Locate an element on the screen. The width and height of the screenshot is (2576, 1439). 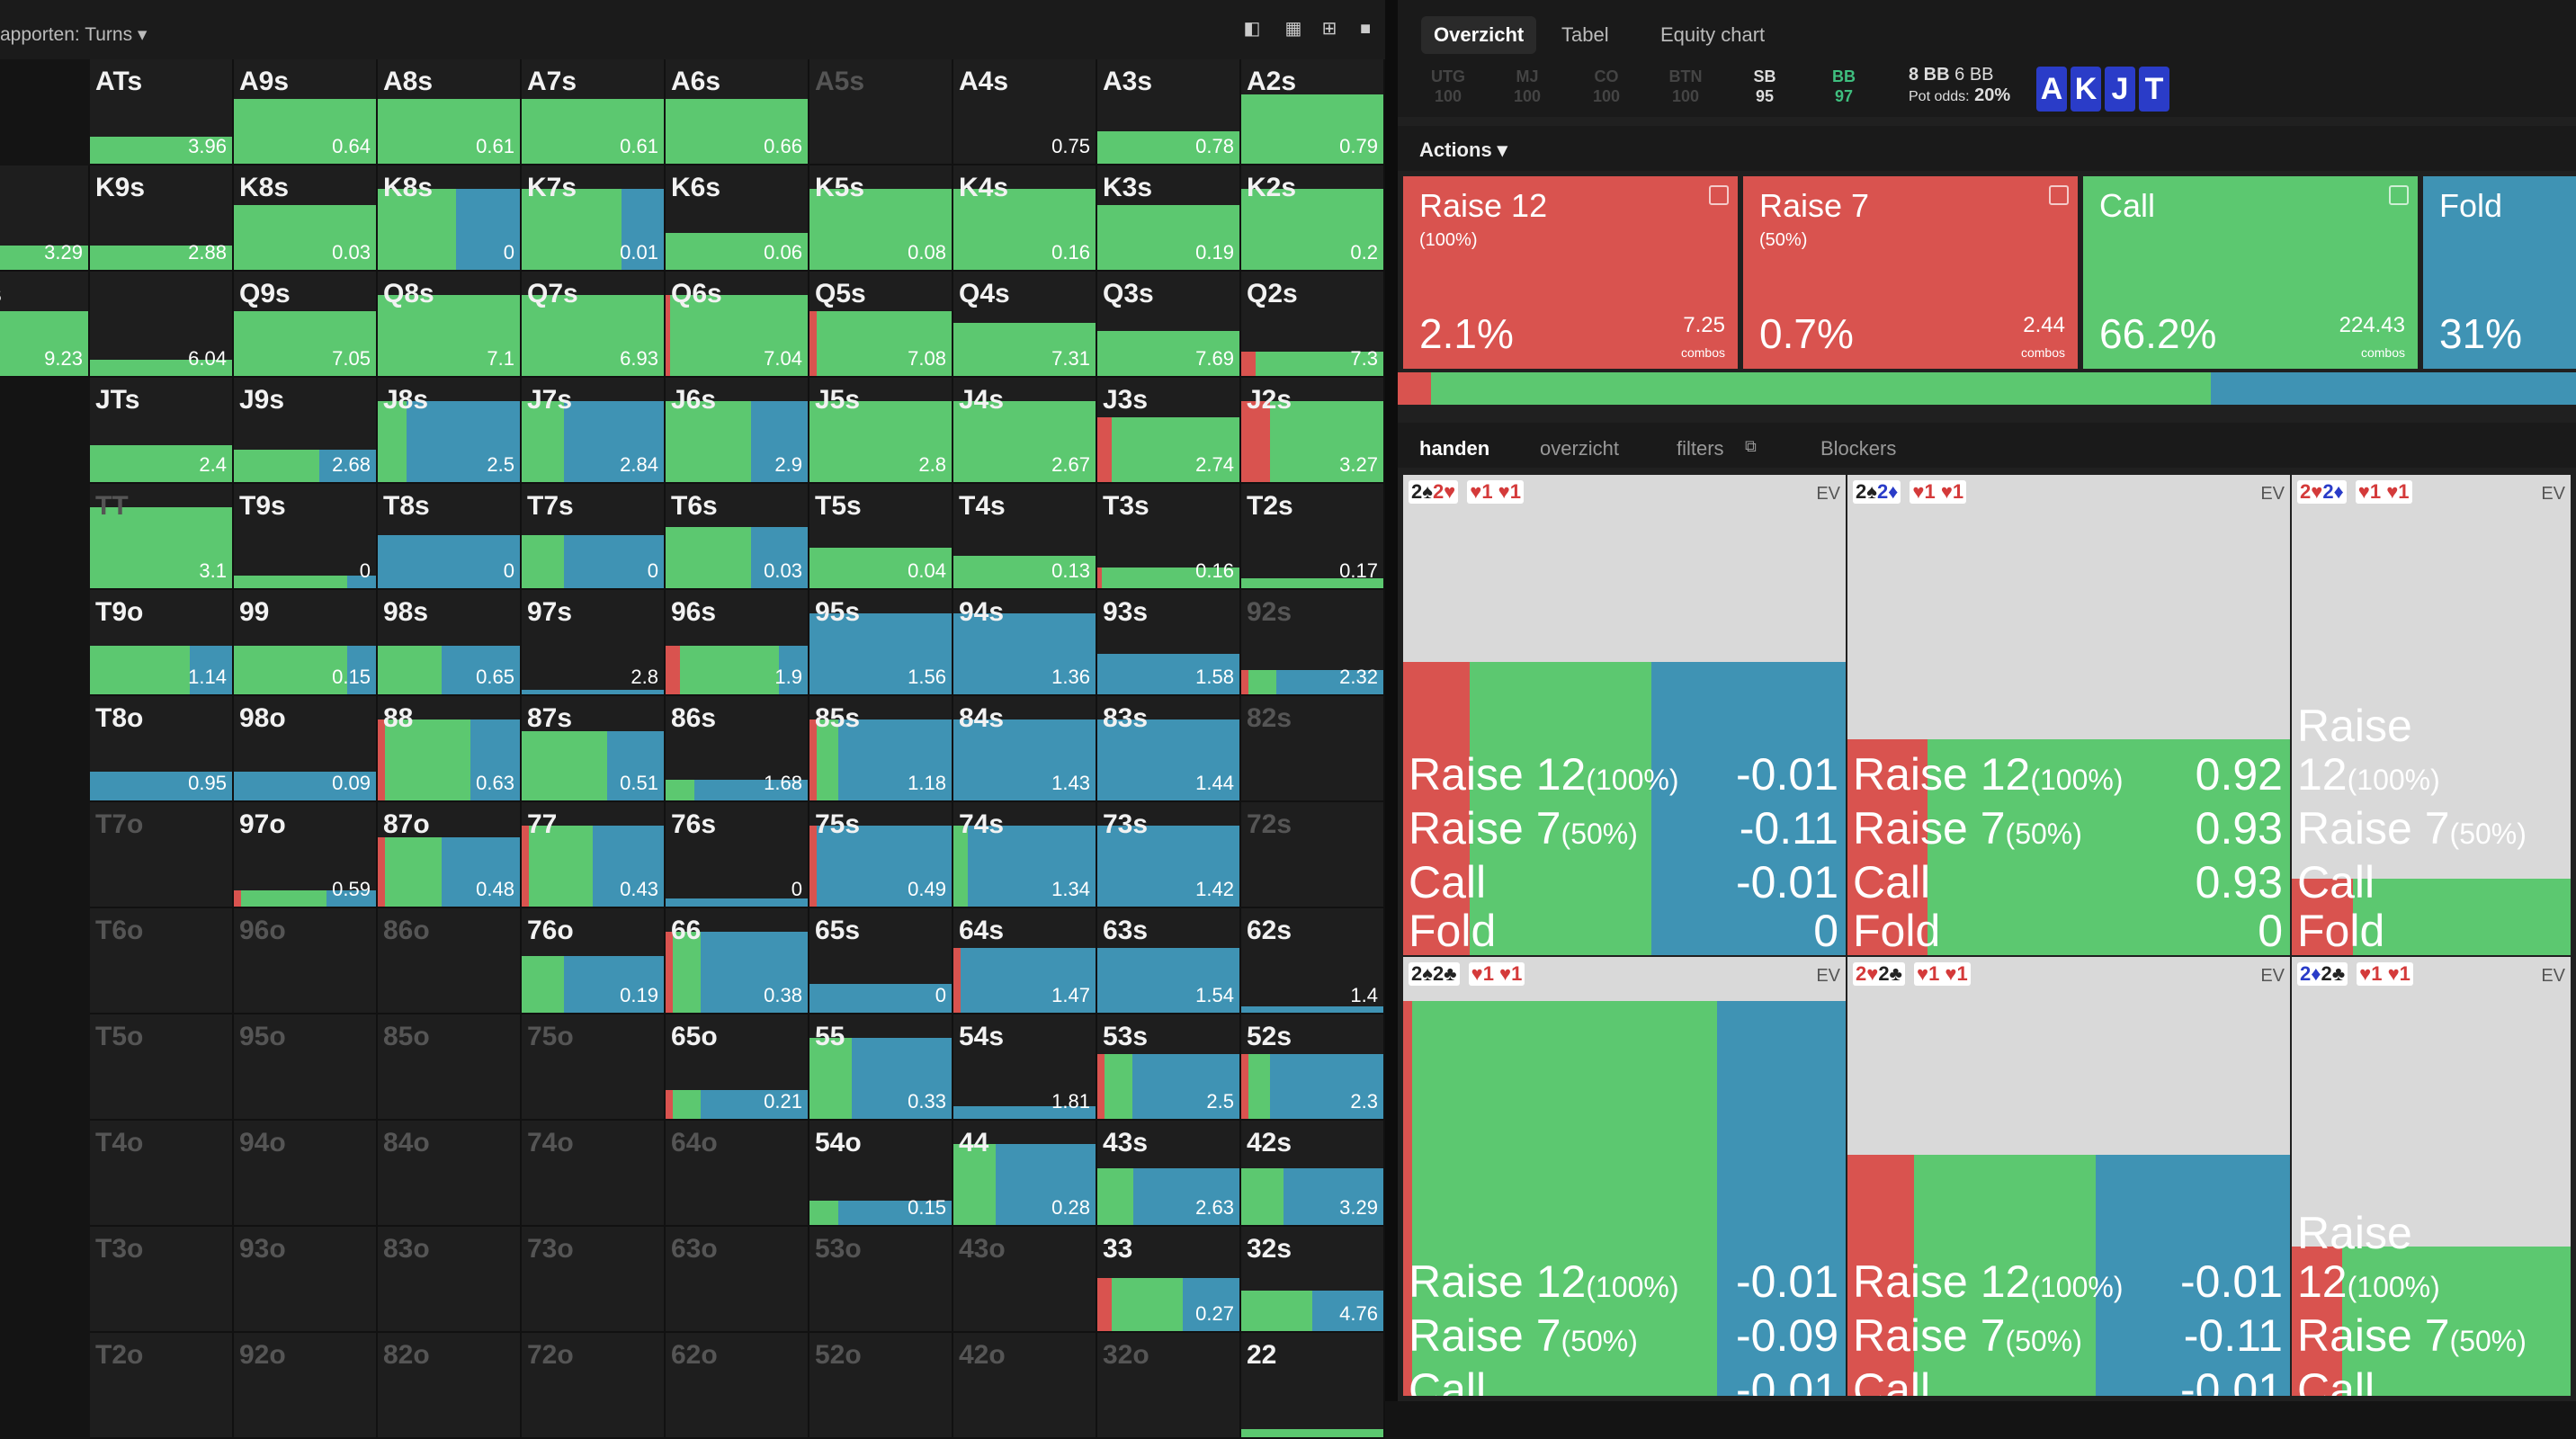
range-cell: 43o is located at coordinates (1025, 1280).